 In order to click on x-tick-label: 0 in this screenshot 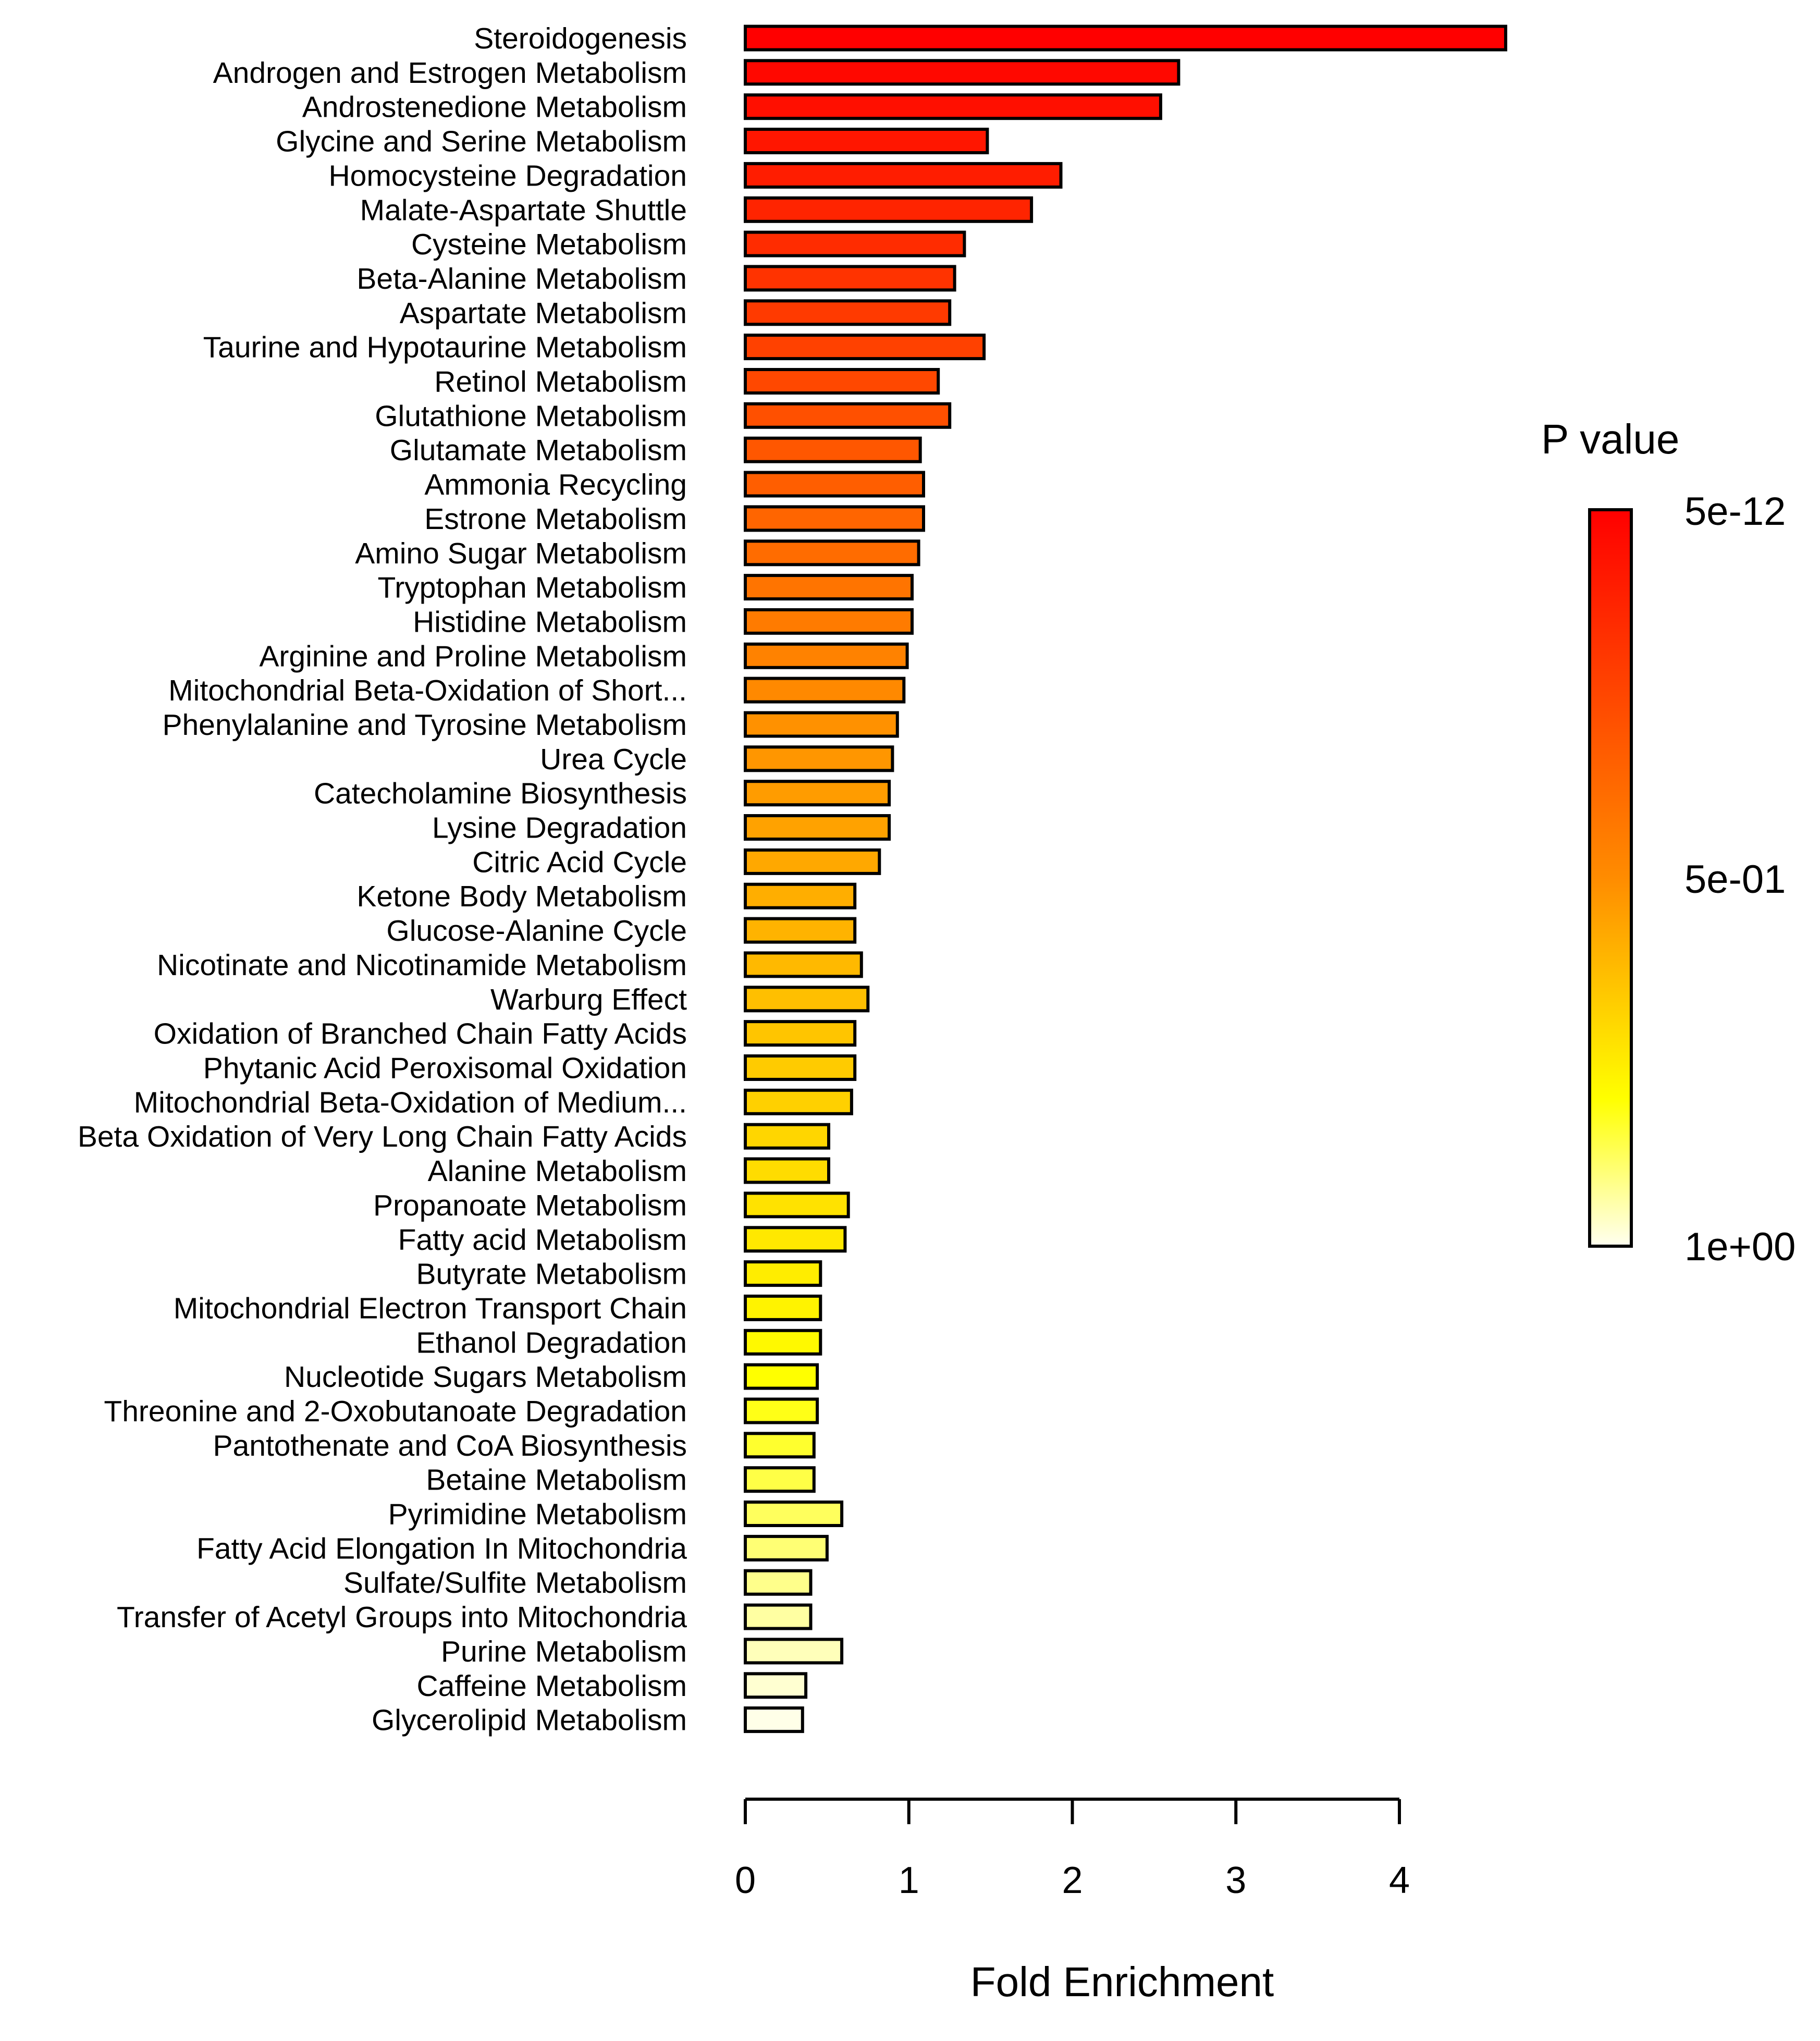, I will do `click(745, 1880)`.